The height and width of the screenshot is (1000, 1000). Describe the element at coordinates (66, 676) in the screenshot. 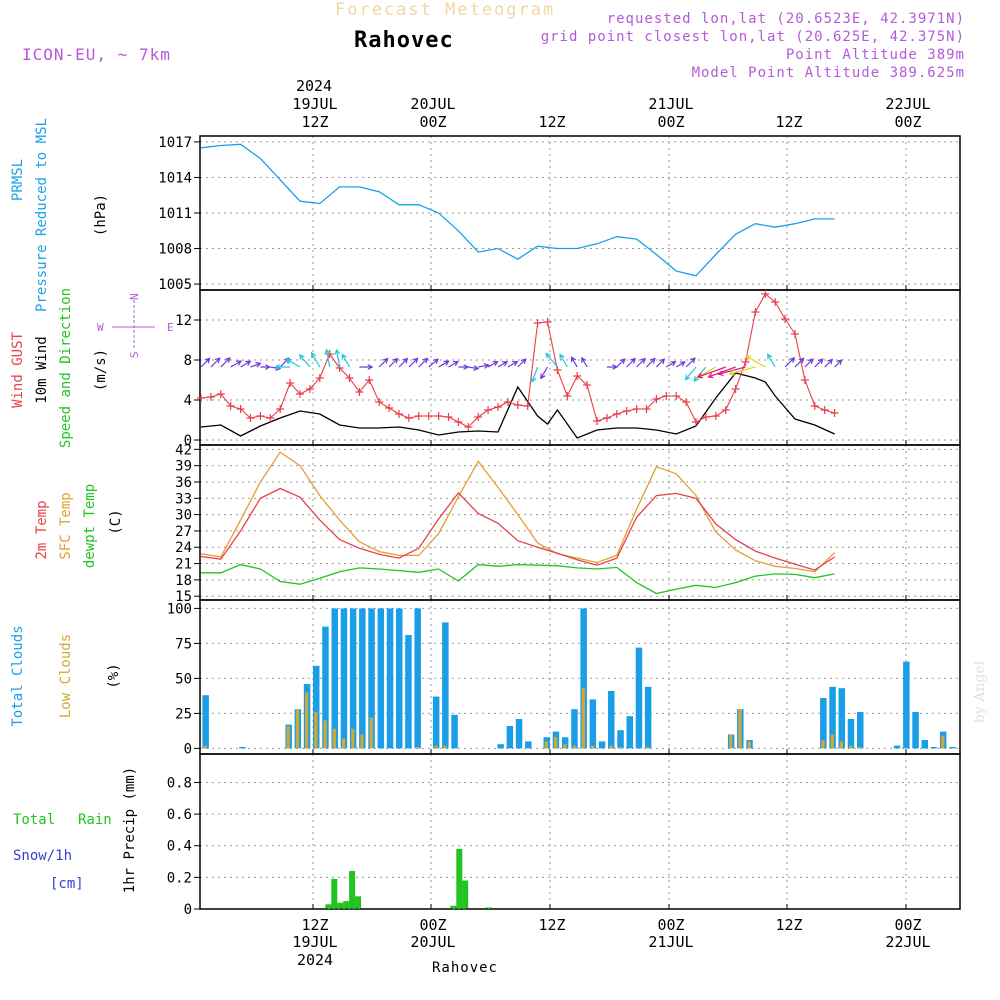

I see `low-clouds-label: Low Clouds` at that location.